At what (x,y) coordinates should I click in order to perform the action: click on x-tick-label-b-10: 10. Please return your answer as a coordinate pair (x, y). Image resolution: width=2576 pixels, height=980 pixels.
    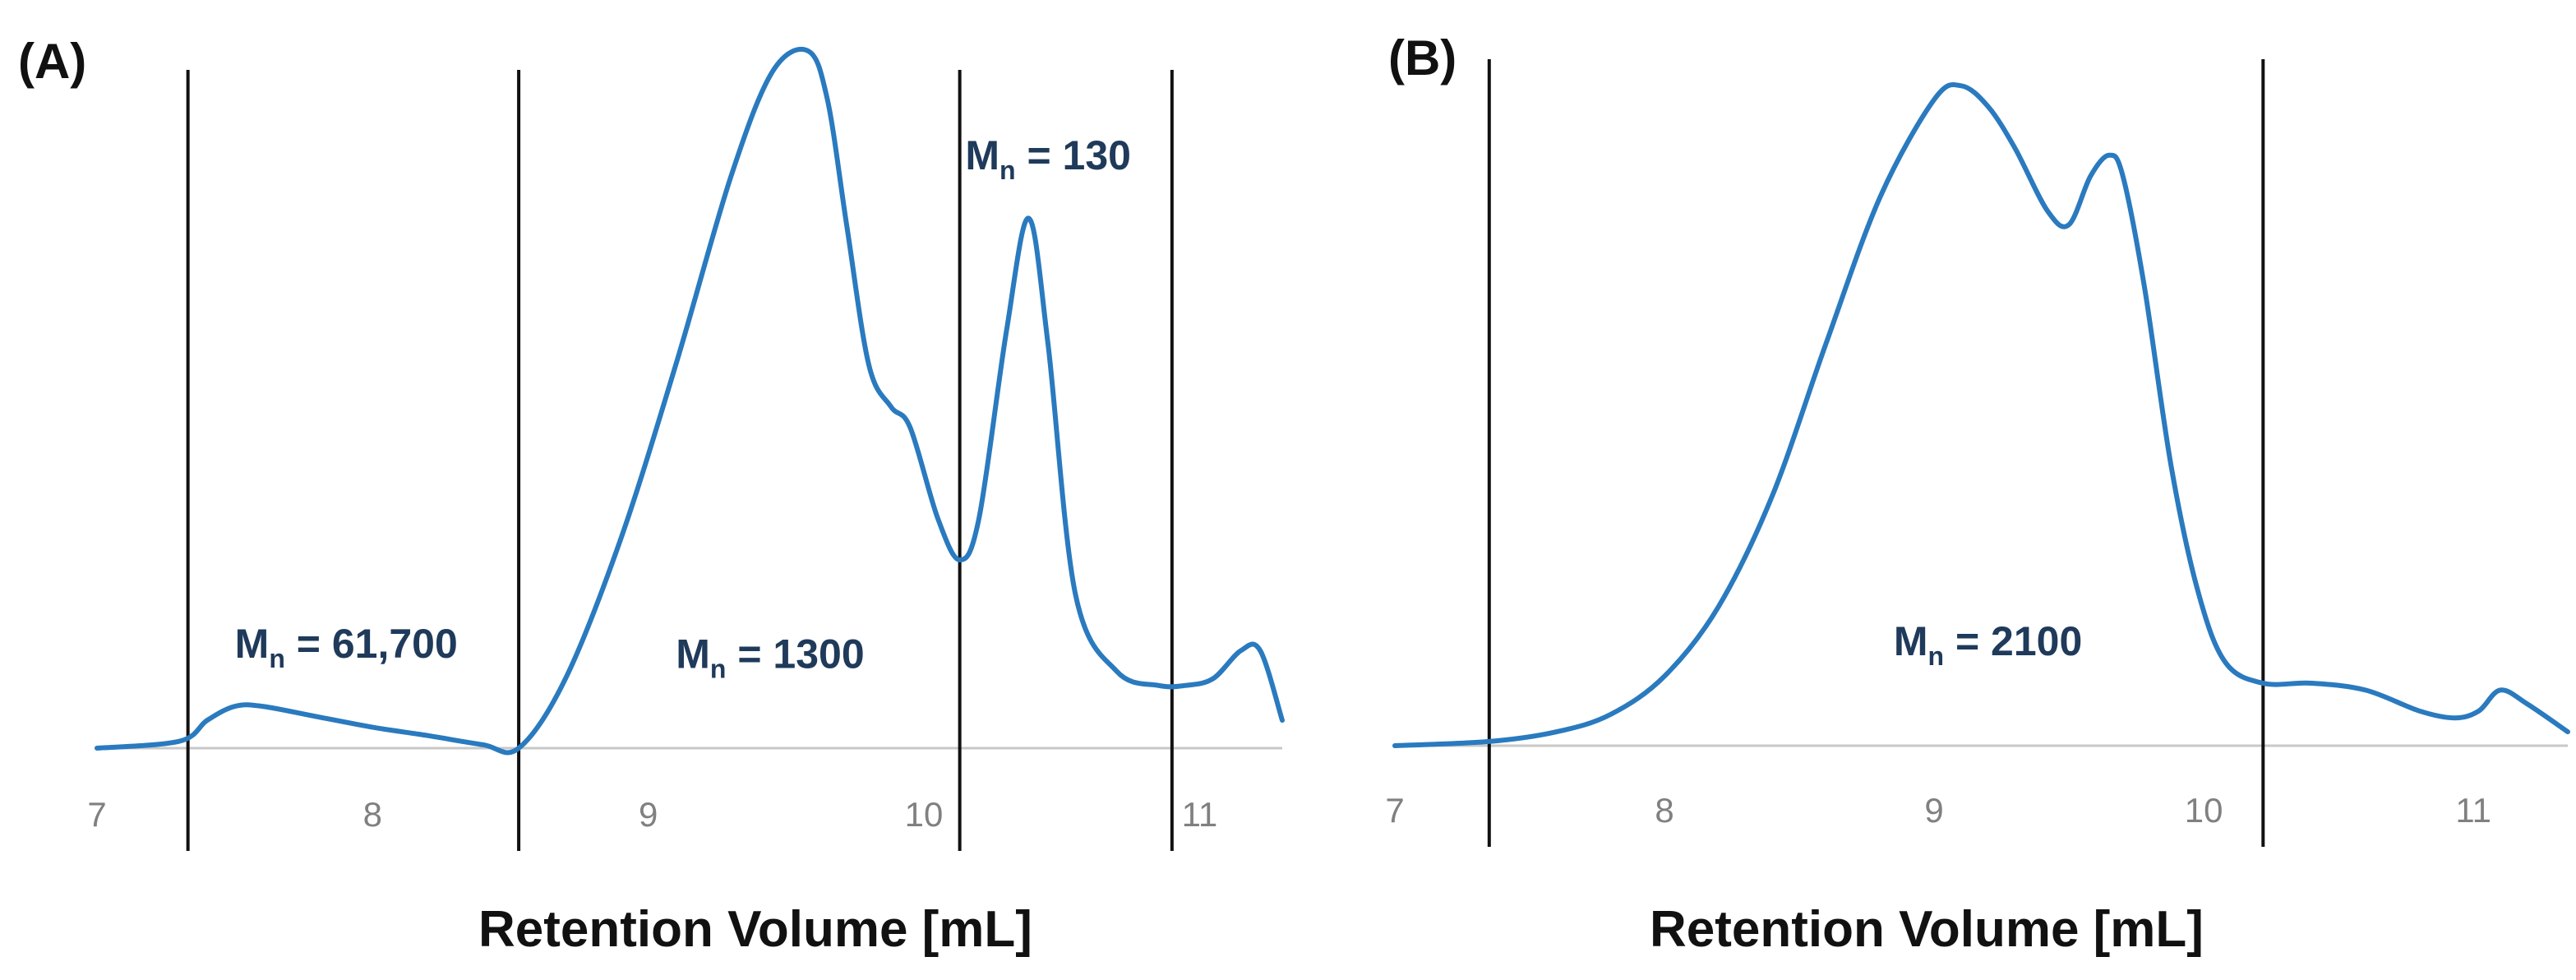
    Looking at the image, I should click on (2204, 810).